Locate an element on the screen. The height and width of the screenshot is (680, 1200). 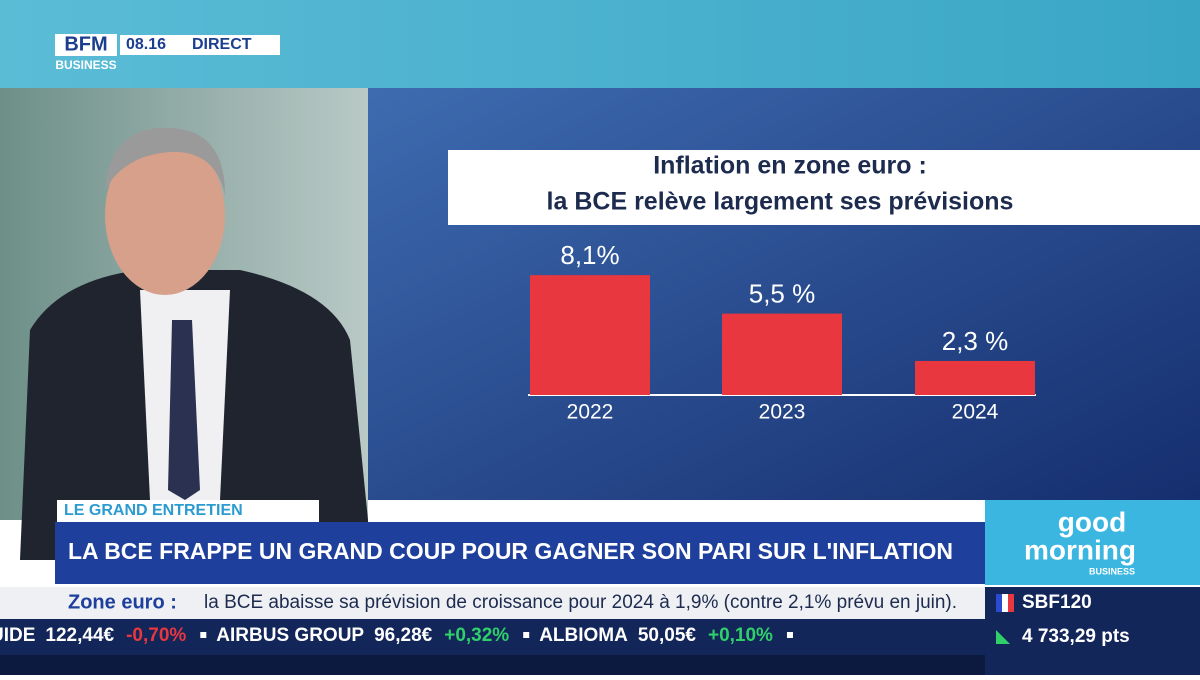
tag-box is located at coordinates (188, 511).